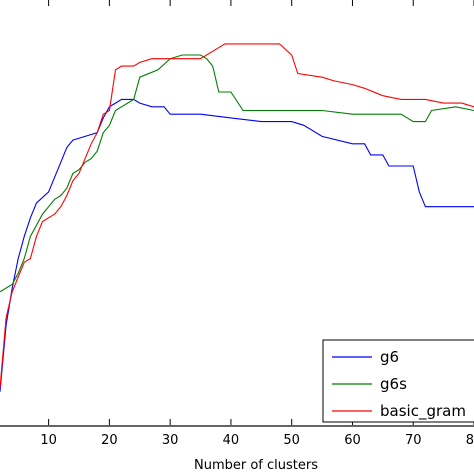  What do you see at coordinates (237, 426) in the screenshot?
I see `plot-area-frame` at bounding box center [237, 426].